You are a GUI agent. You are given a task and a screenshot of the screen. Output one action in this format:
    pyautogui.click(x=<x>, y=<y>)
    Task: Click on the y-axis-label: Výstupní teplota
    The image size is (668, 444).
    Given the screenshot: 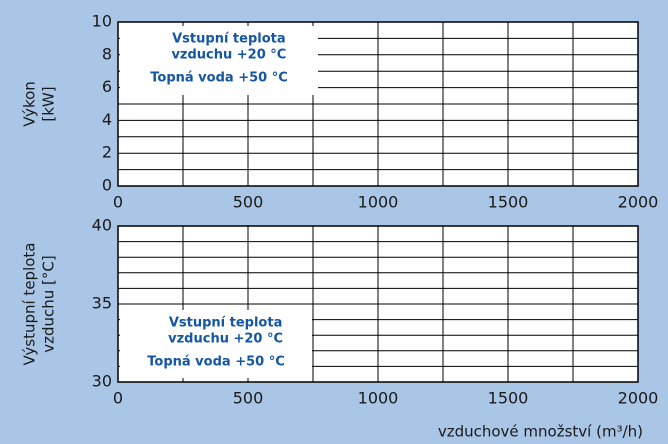 What is the action you would take?
    pyautogui.click(x=30, y=304)
    